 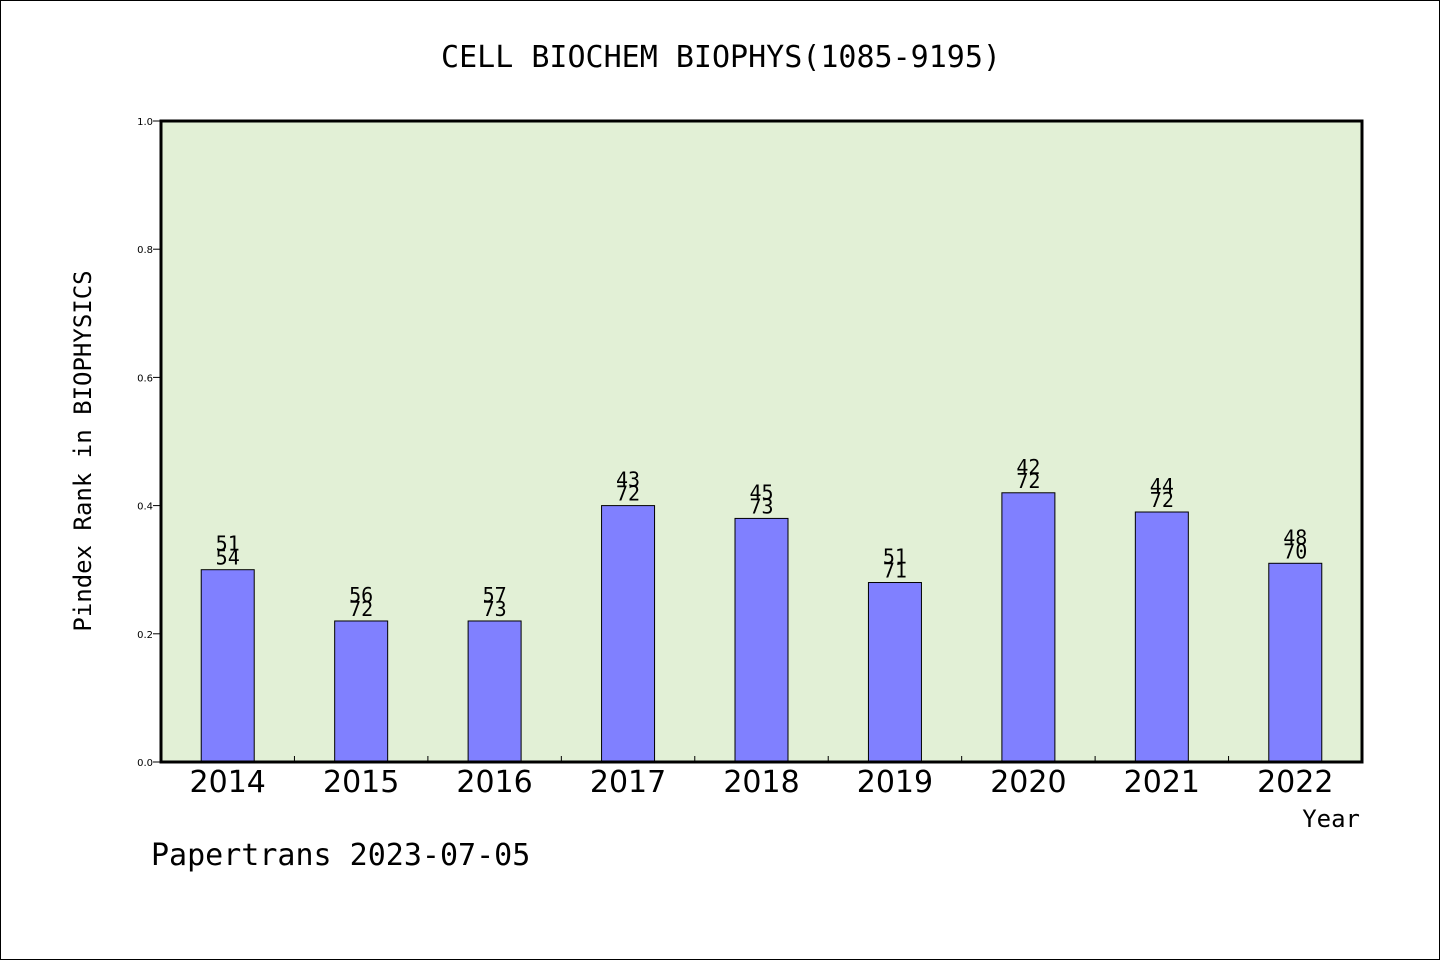 I want to click on x-tick-label: 2016, so click(x=494, y=782).